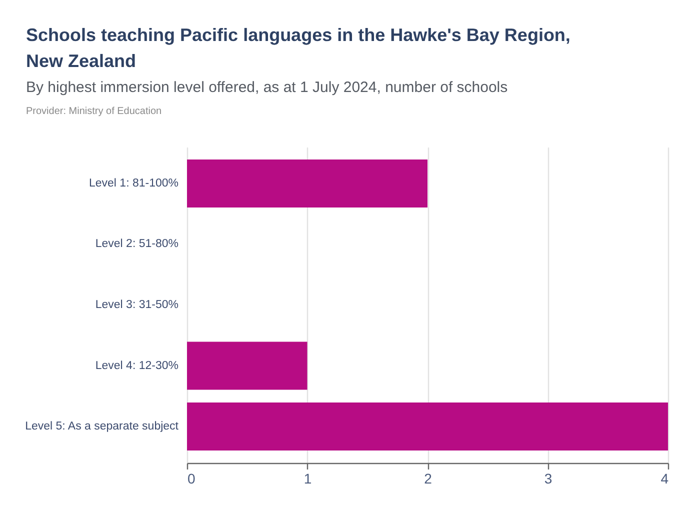 This screenshot has height=525, width=700. I want to click on x-tick-label: 2, so click(428, 478).